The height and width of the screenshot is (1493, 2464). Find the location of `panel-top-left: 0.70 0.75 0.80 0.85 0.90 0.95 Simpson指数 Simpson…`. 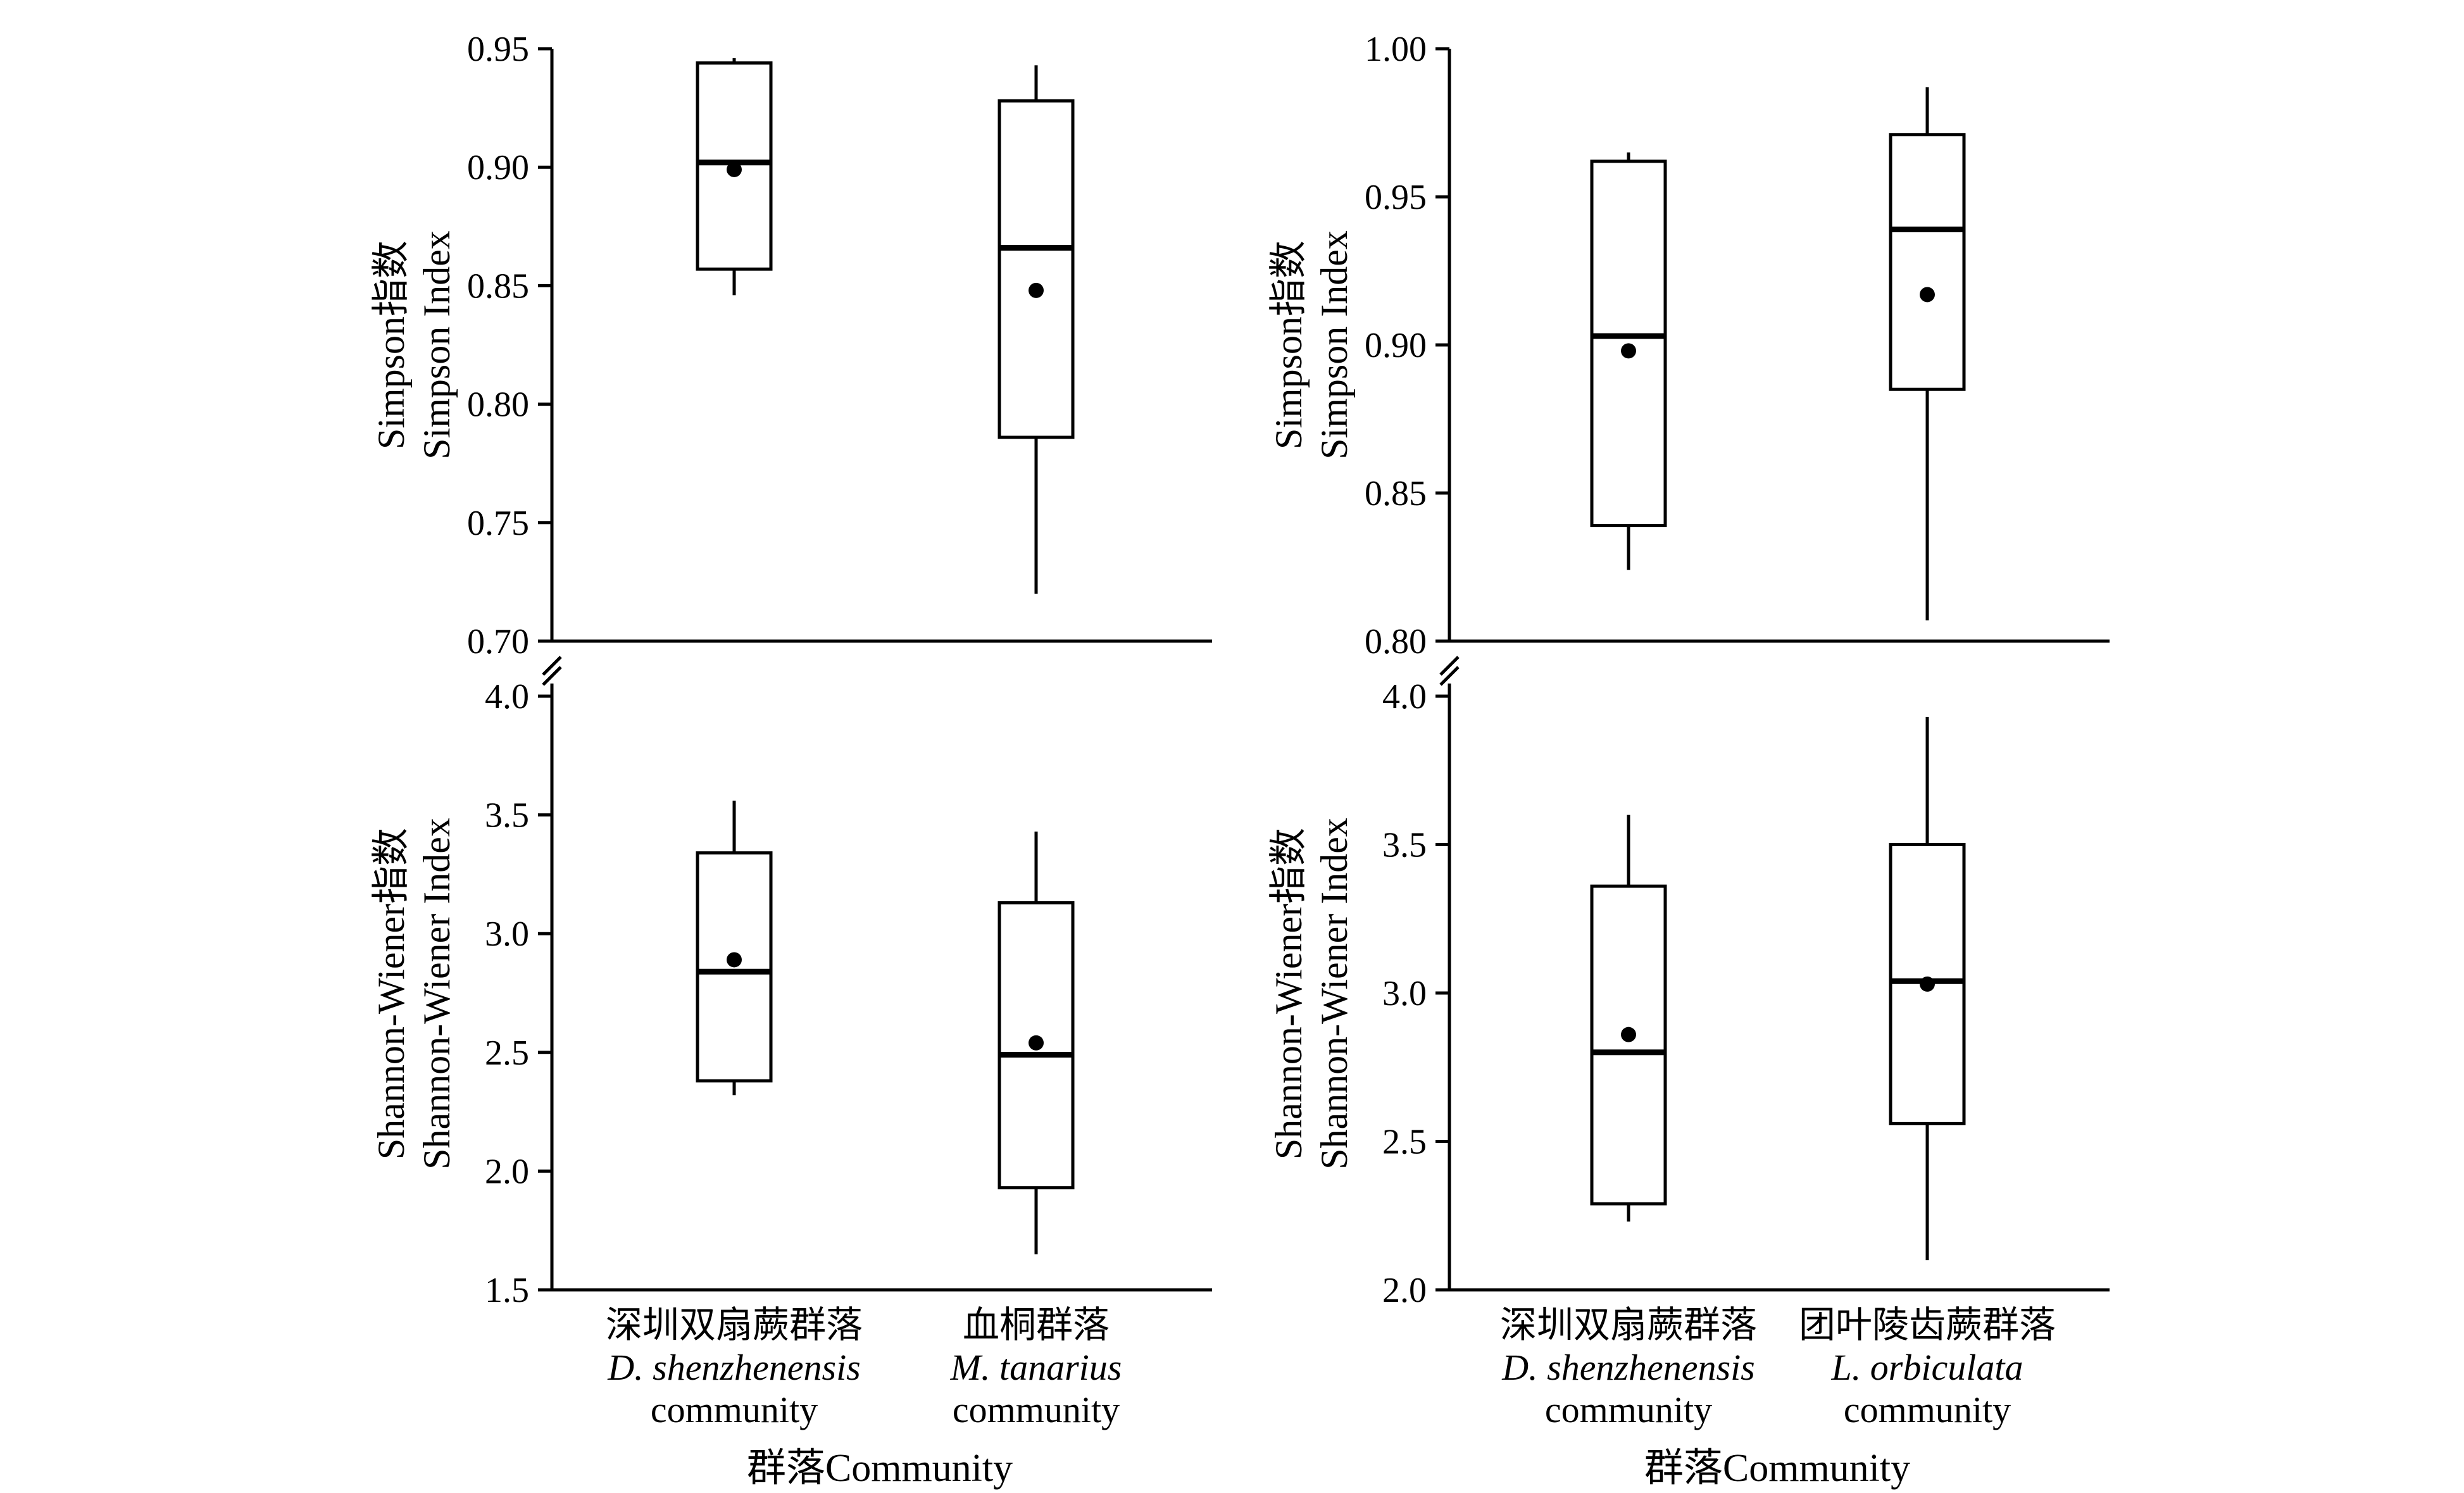

panel-top-left: 0.70 0.75 0.80 0.85 0.90 0.95 Simpson指数 Simpson… is located at coordinates (791, 345).